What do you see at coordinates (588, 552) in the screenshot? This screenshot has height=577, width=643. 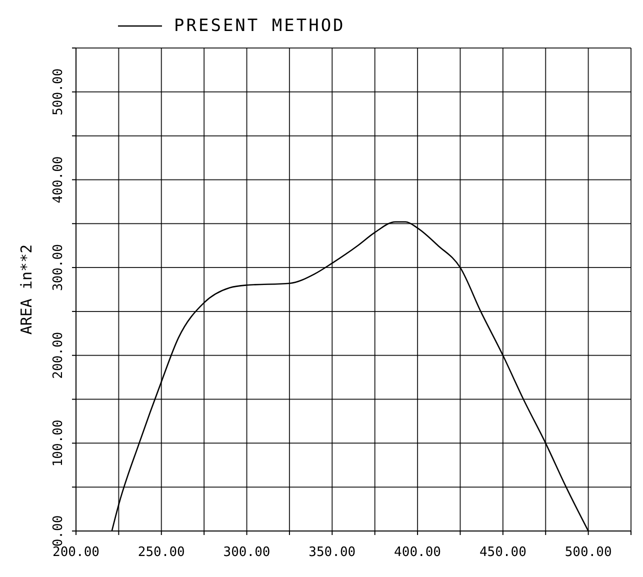 I see `x-tick-label: 500.00` at bounding box center [588, 552].